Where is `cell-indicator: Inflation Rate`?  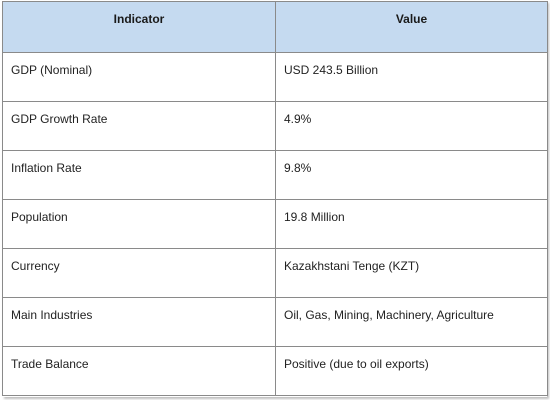 cell-indicator: Inflation Rate is located at coordinates (139, 175).